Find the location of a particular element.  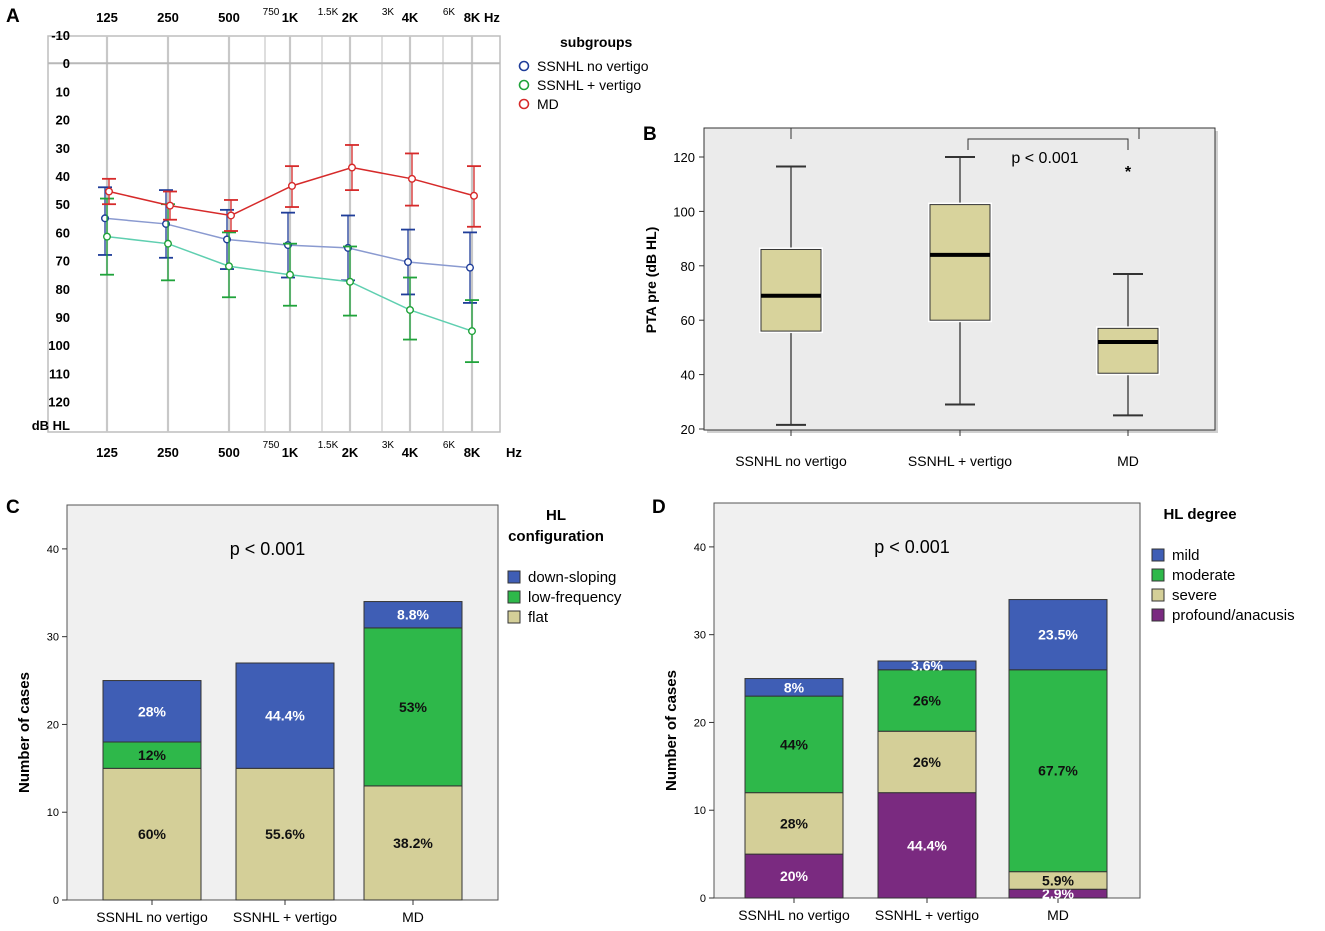

y-tick-label: 90 is located at coordinates (63, 317).